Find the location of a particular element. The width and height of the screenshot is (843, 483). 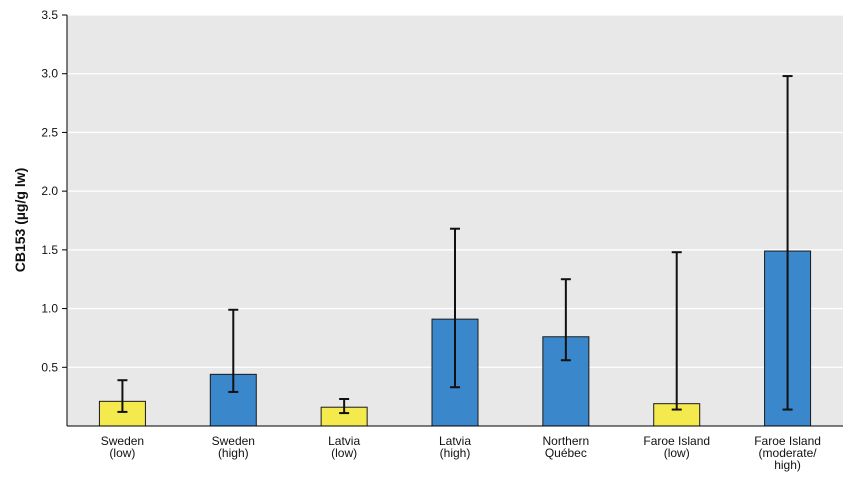

x-category-label: high) is located at coordinates (787, 465).